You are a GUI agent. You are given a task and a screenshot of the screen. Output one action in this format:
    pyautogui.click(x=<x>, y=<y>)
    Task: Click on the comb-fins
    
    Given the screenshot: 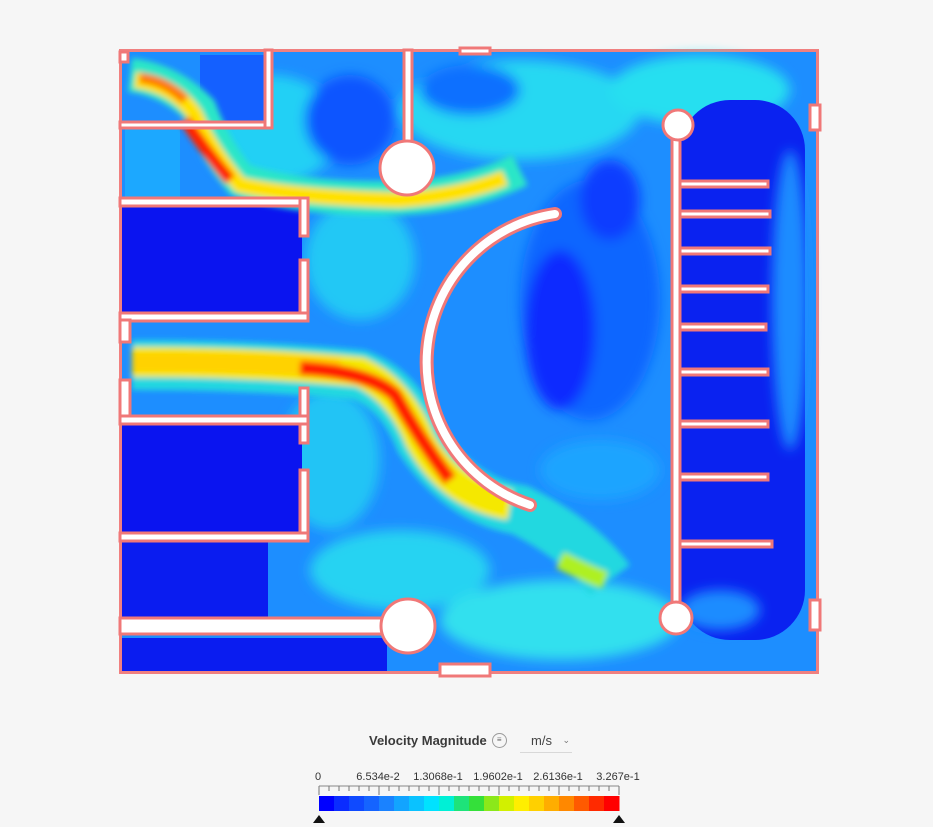 What is the action you would take?
    pyautogui.click(x=726, y=364)
    